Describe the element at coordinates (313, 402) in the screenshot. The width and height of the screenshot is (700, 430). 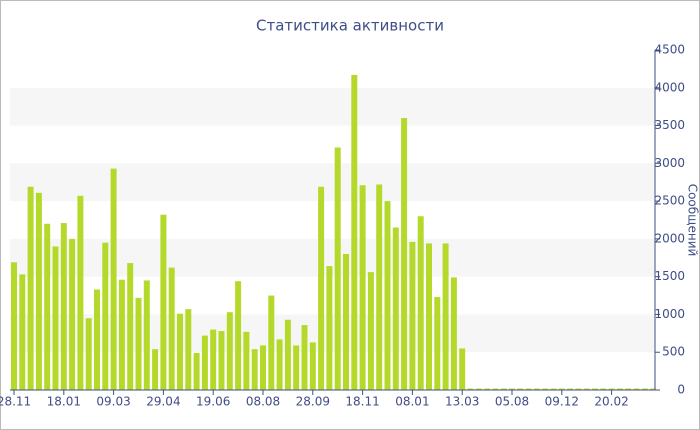
I see `x-tick-label: 28.09` at that location.